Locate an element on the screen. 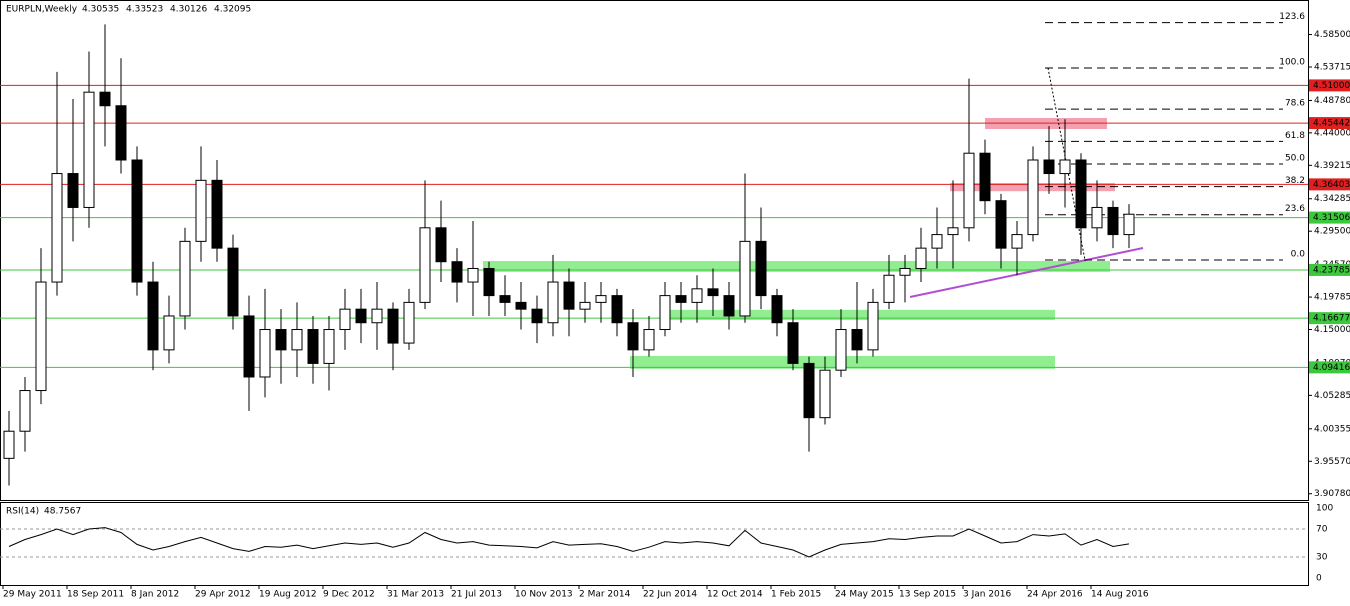 Image resolution: width=1350 pixels, height=606 pixels. x-tick-label: 13 Sep 2015 is located at coordinates (927, 595).